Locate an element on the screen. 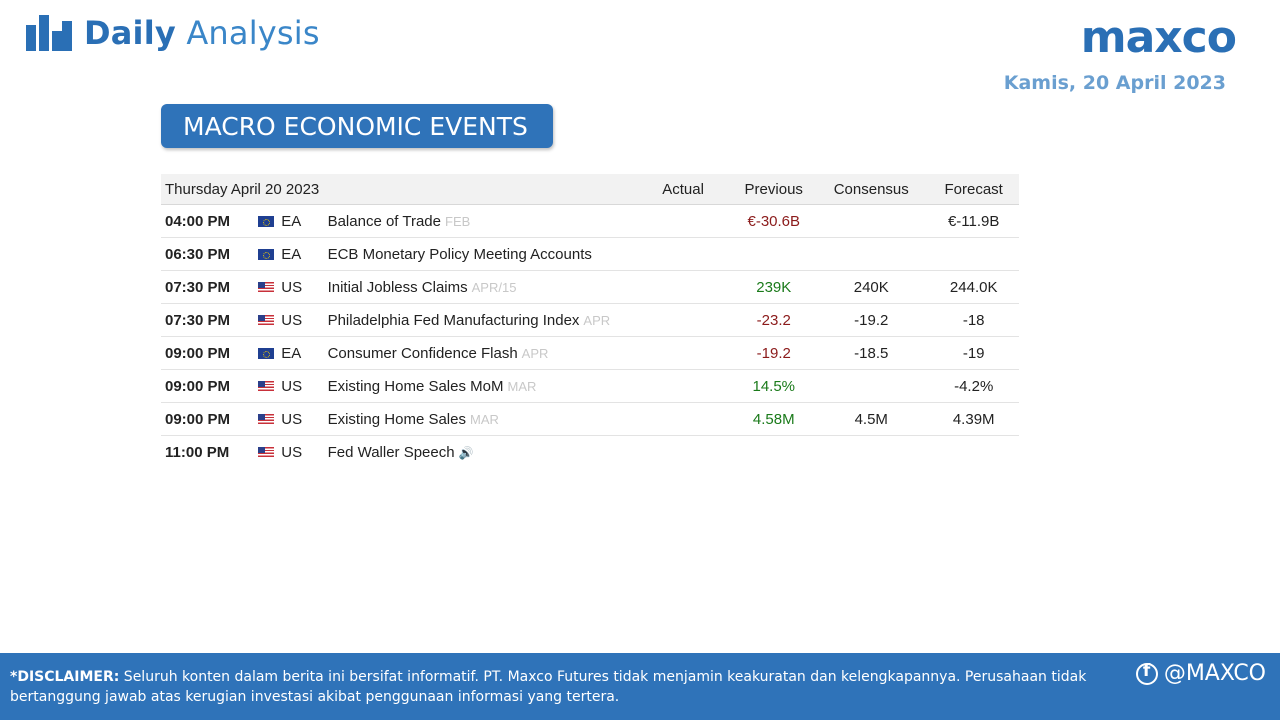 The image size is (1280, 720). event-name-cell: Existing Home Sales MAR is located at coordinates (480, 419).